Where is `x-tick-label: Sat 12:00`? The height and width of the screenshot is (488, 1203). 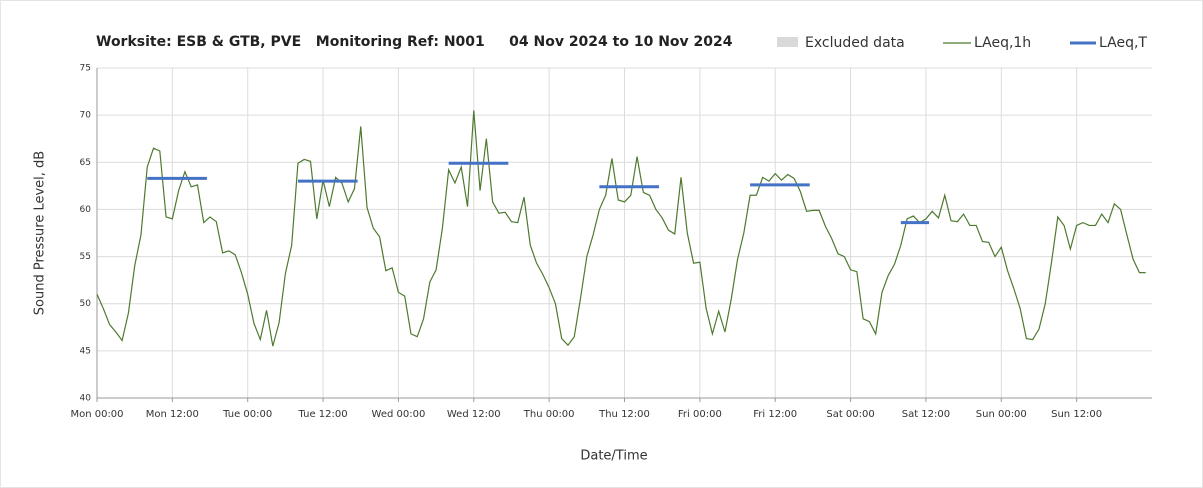
x-tick-label: Sat 12:00 is located at coordinates (926, 414).